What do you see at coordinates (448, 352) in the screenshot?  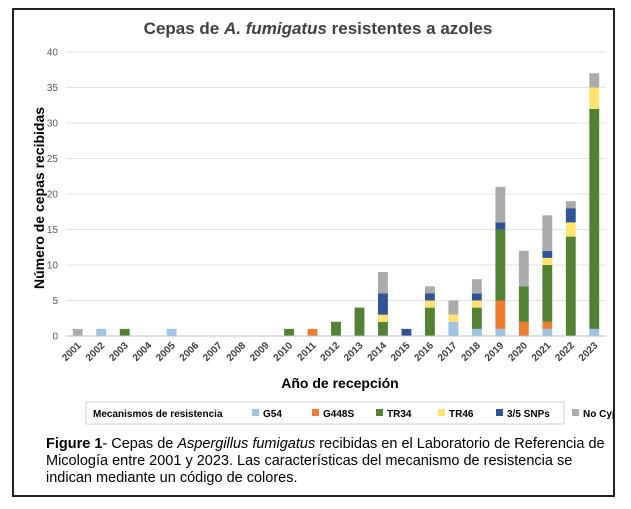 I see `x-tick-label: 2017` at bounding box center [448, 352].